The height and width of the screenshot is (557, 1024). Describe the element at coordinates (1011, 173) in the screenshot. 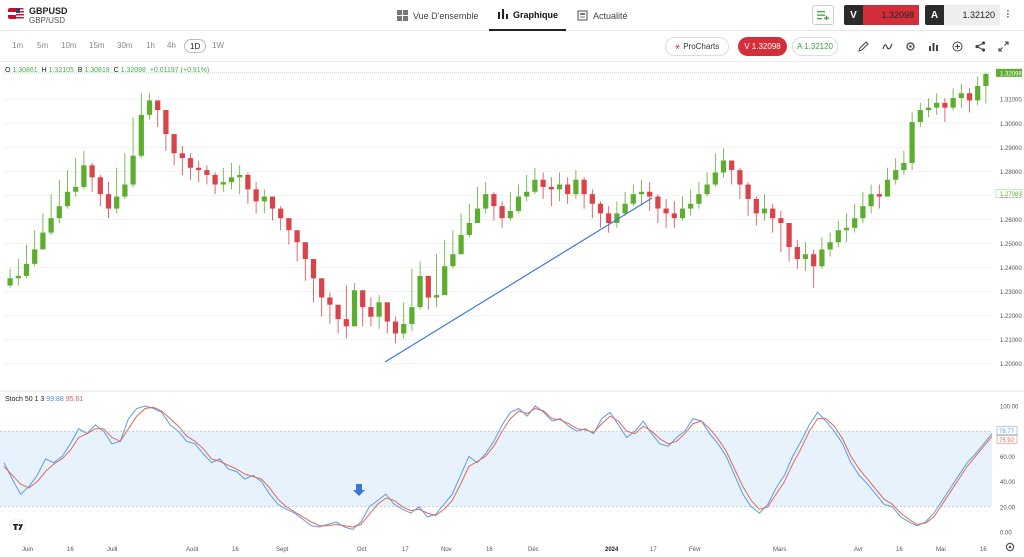

I see `price-tick-label: 1.28000` at that location.